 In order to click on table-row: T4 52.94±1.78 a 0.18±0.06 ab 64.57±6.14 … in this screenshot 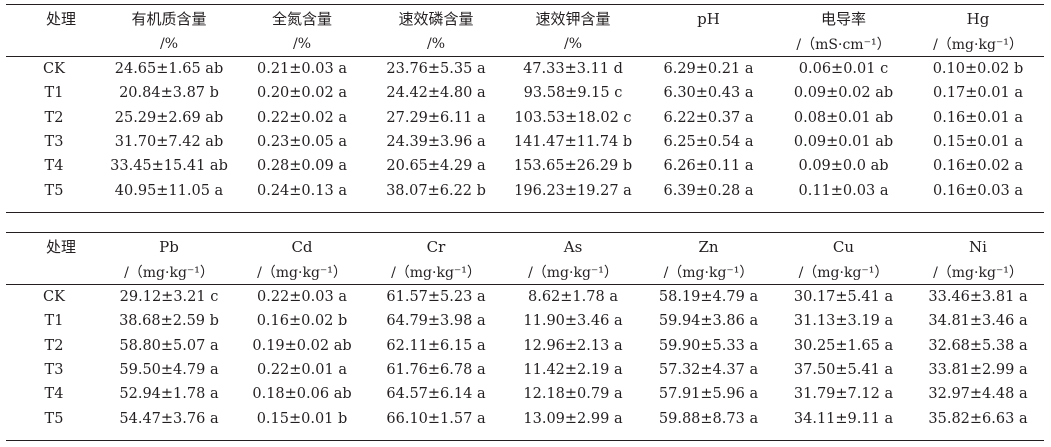, I will do `click(525, 394)`.